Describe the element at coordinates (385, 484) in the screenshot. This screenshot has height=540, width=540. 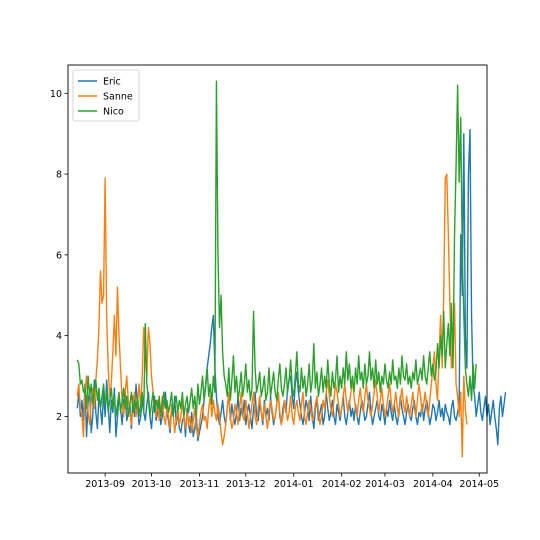
I see `x-tick-label: 2014-03` at that location.